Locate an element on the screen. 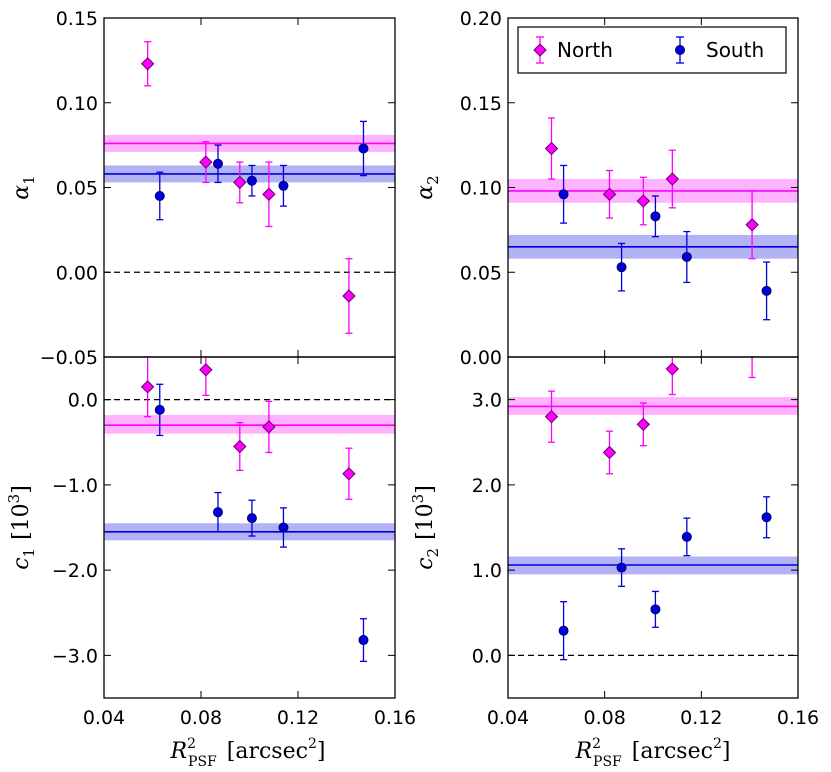 The image size is (831, 772). north-uncertainty-band is located at coordinates (249, 424).